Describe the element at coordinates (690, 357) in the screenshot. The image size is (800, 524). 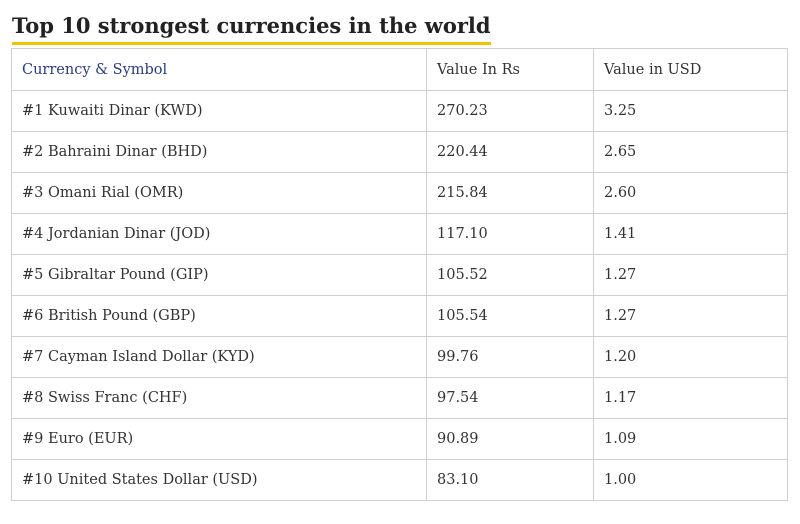
I see `cell-value-usd: 1.20` at that location.